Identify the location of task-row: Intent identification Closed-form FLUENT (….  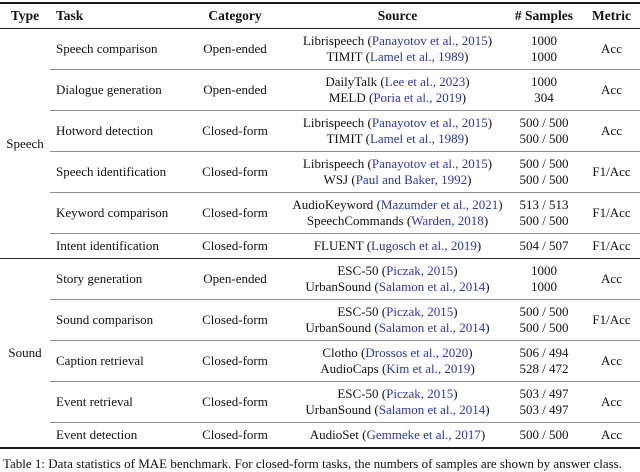
(320, 246).